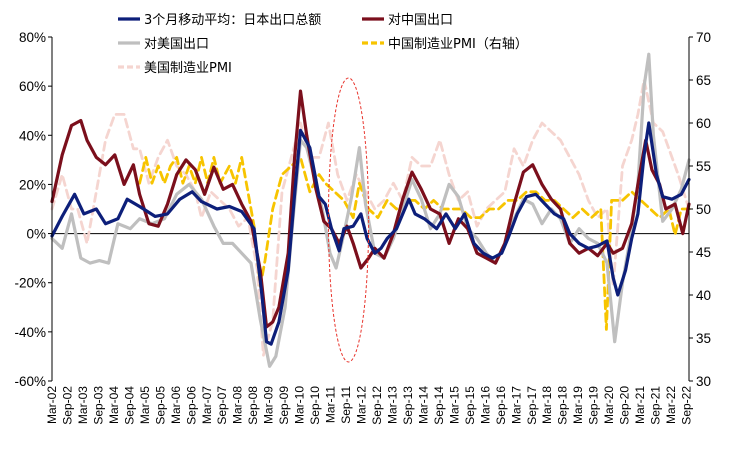 The width and height of the screenshot is (732, 453). What do you see at coordinates (253, 405) in the screenshot?
I see `x-tick-label: Sep-08` at bounding box center [253, 405].